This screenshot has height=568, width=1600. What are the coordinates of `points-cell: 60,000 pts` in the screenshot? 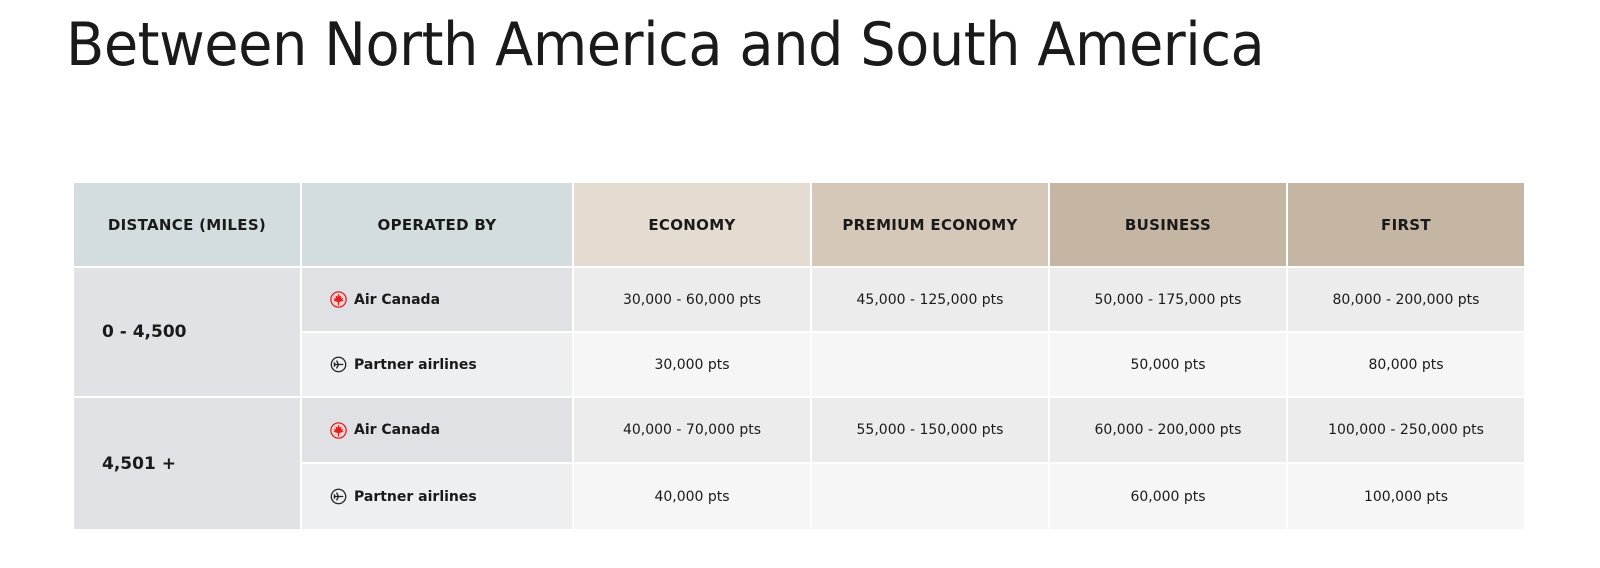 It's located at (1168, 496).